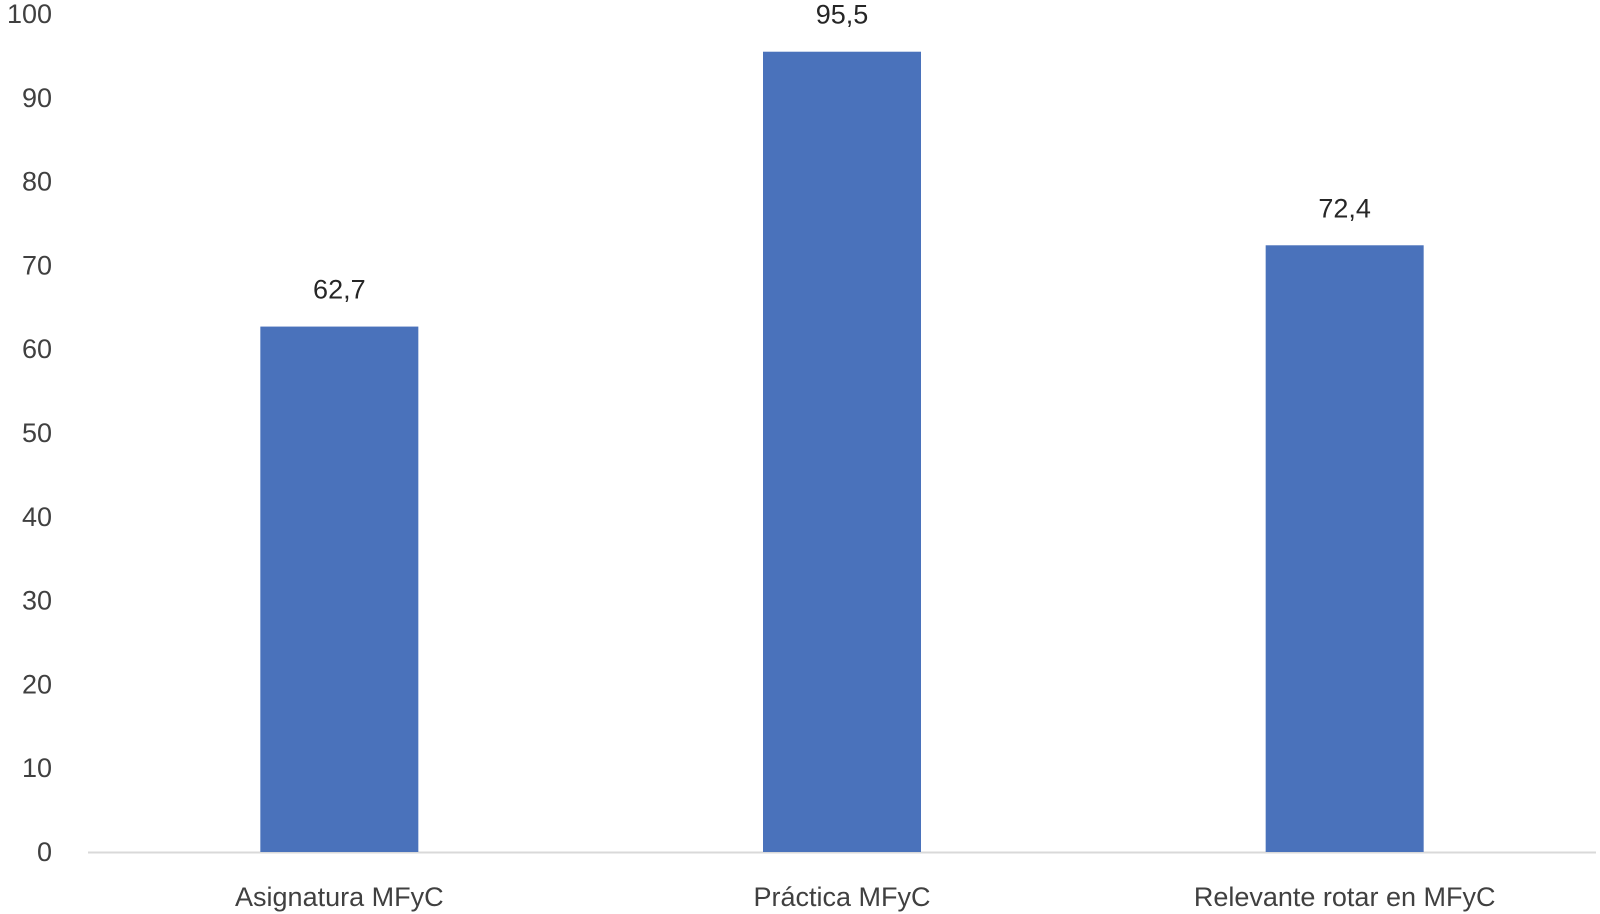 This screenshot has width=1600, height=914. I want to click on data-label-2: 95,5, so click(842, 15).